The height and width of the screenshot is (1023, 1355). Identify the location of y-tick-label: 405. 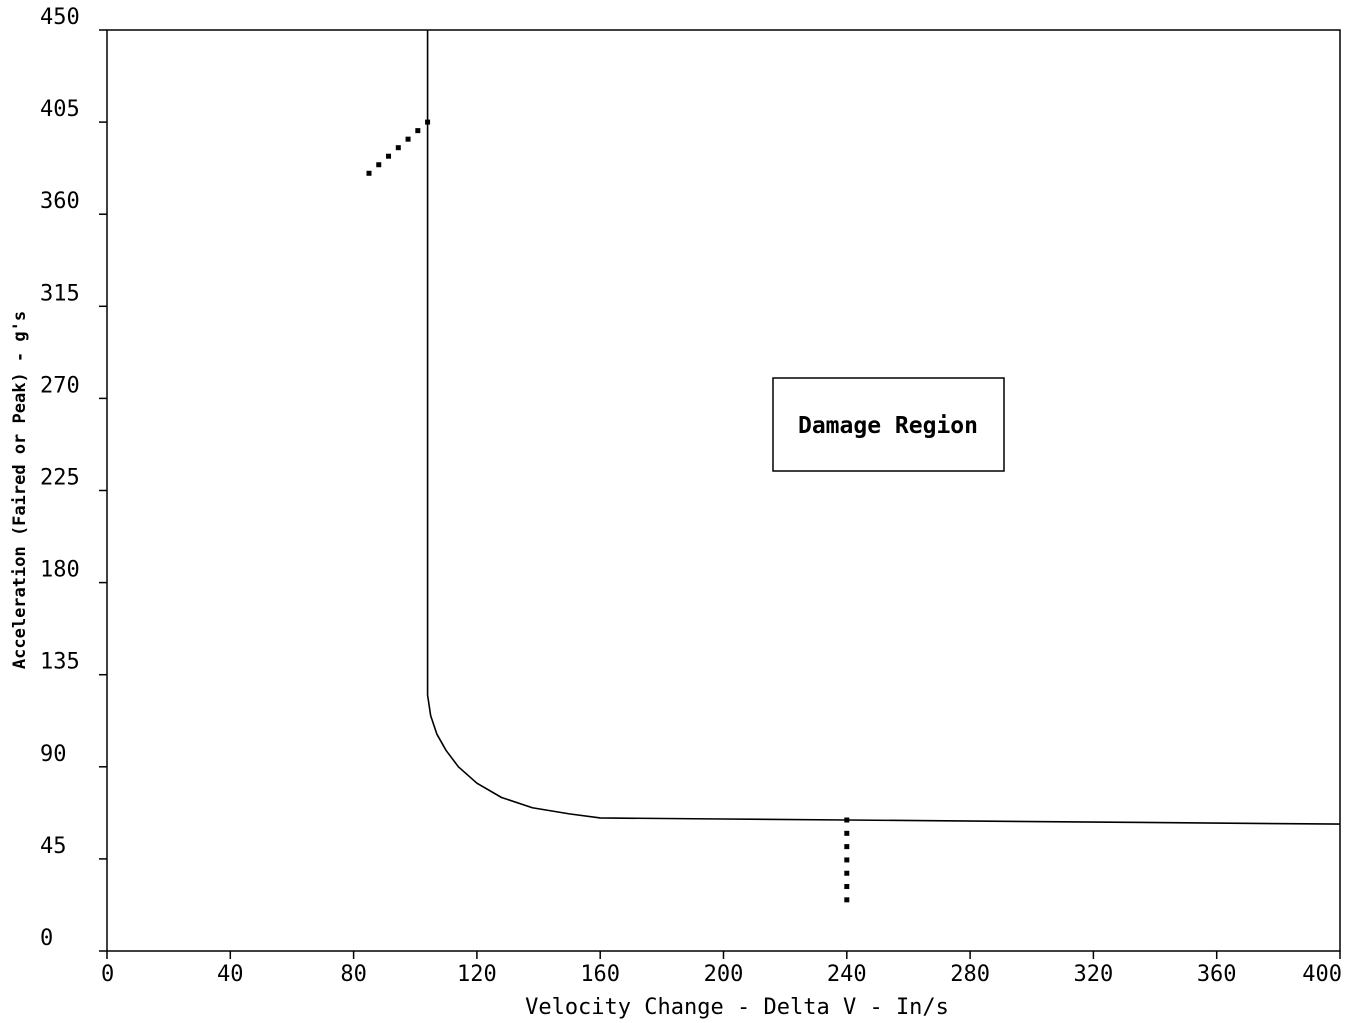
(60, 109).